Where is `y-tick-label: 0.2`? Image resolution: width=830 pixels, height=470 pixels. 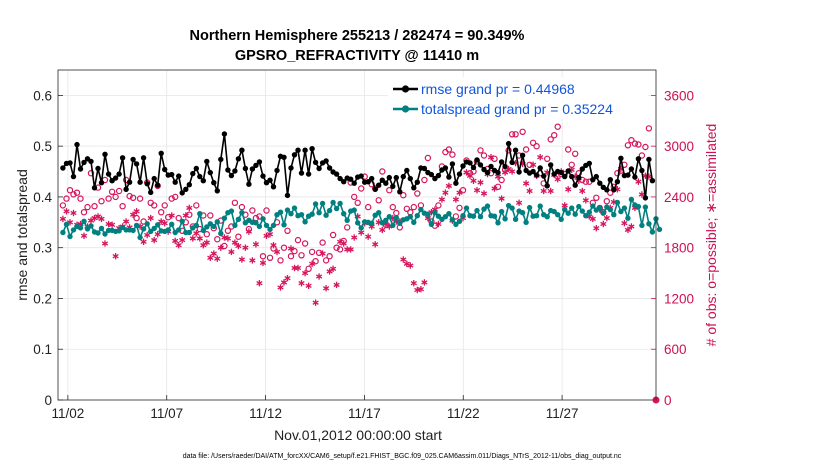 y-tick-label: 0.2 is located at coordinates (42, 298).